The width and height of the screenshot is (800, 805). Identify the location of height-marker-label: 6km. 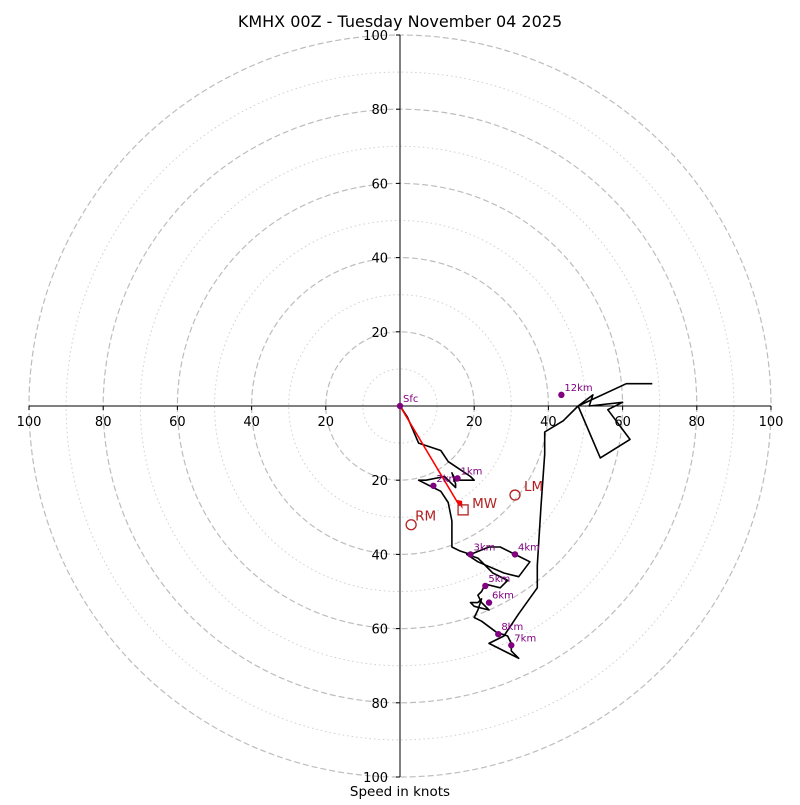
(503, 596).